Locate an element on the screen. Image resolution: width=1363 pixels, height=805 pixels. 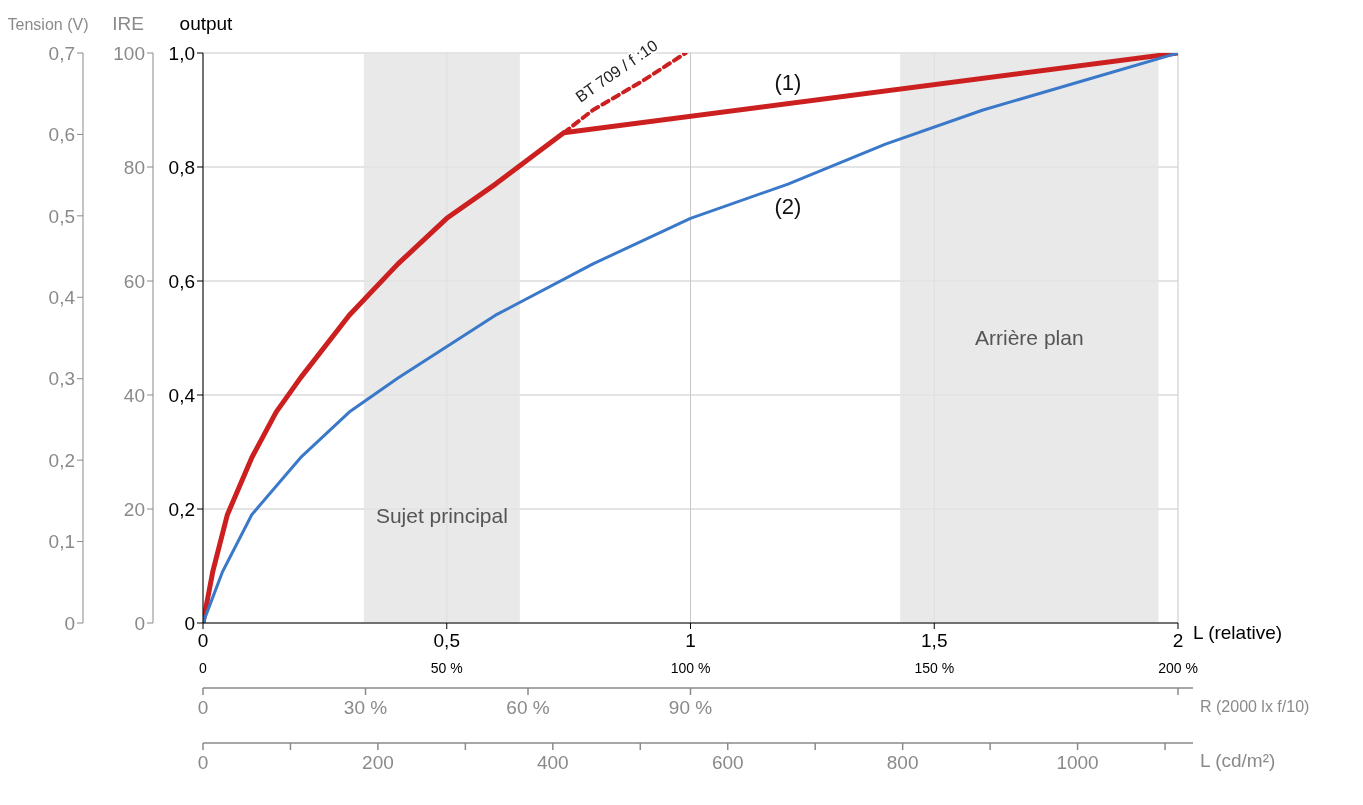
text: 200 % is located at coordinates (1178, 668).